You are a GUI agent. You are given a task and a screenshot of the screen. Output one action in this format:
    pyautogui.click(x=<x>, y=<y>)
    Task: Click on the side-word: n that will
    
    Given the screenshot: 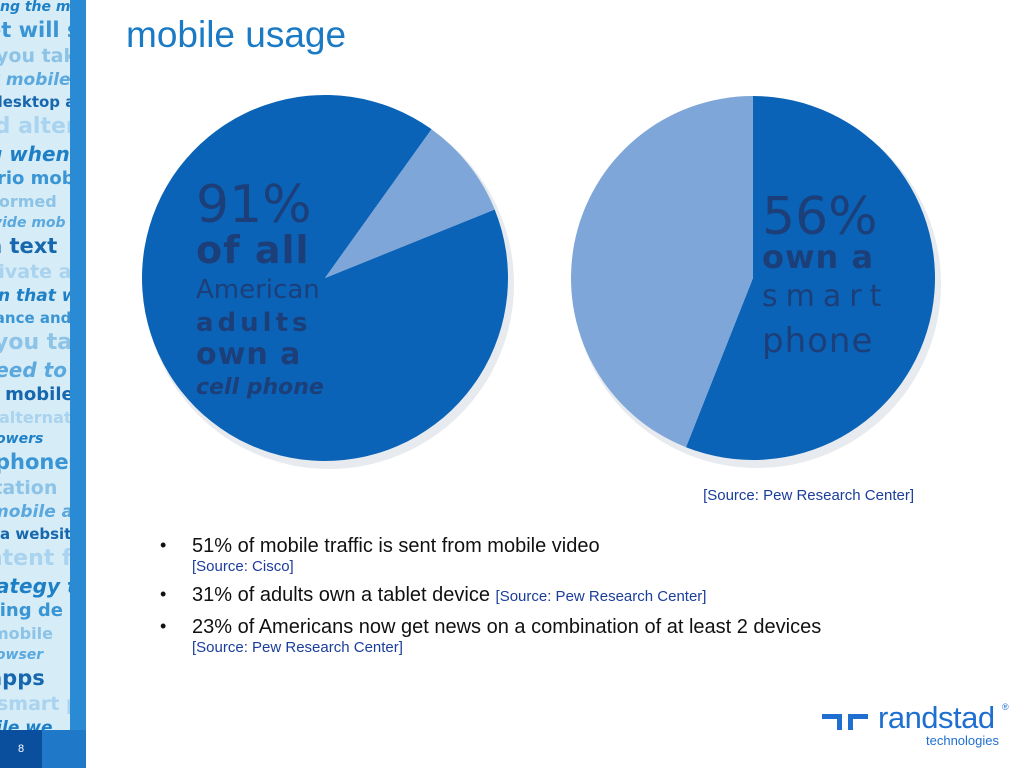 What is the action you would take?
    pyautogui.click(x=35, y=296)
    